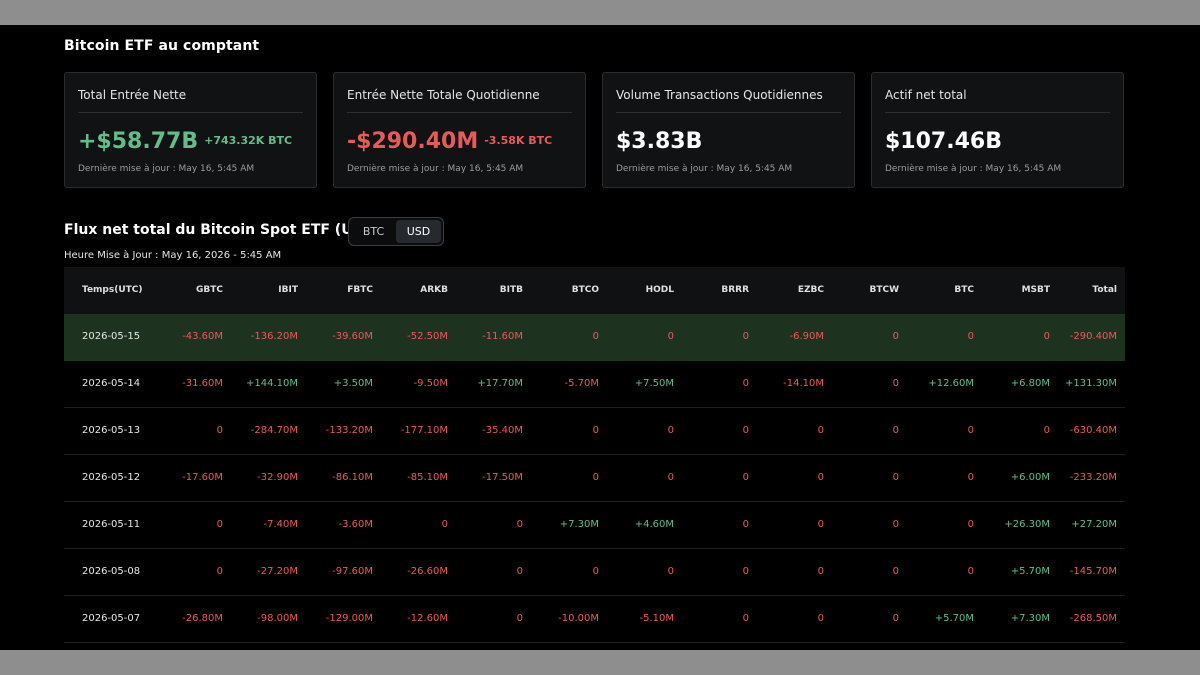 This screenshot has width=1200, height=675. What do you see at coordinates (288, 290) in the screenshot?
I see `column-header-ibit: IBIT` at bounding box center [288, 290].